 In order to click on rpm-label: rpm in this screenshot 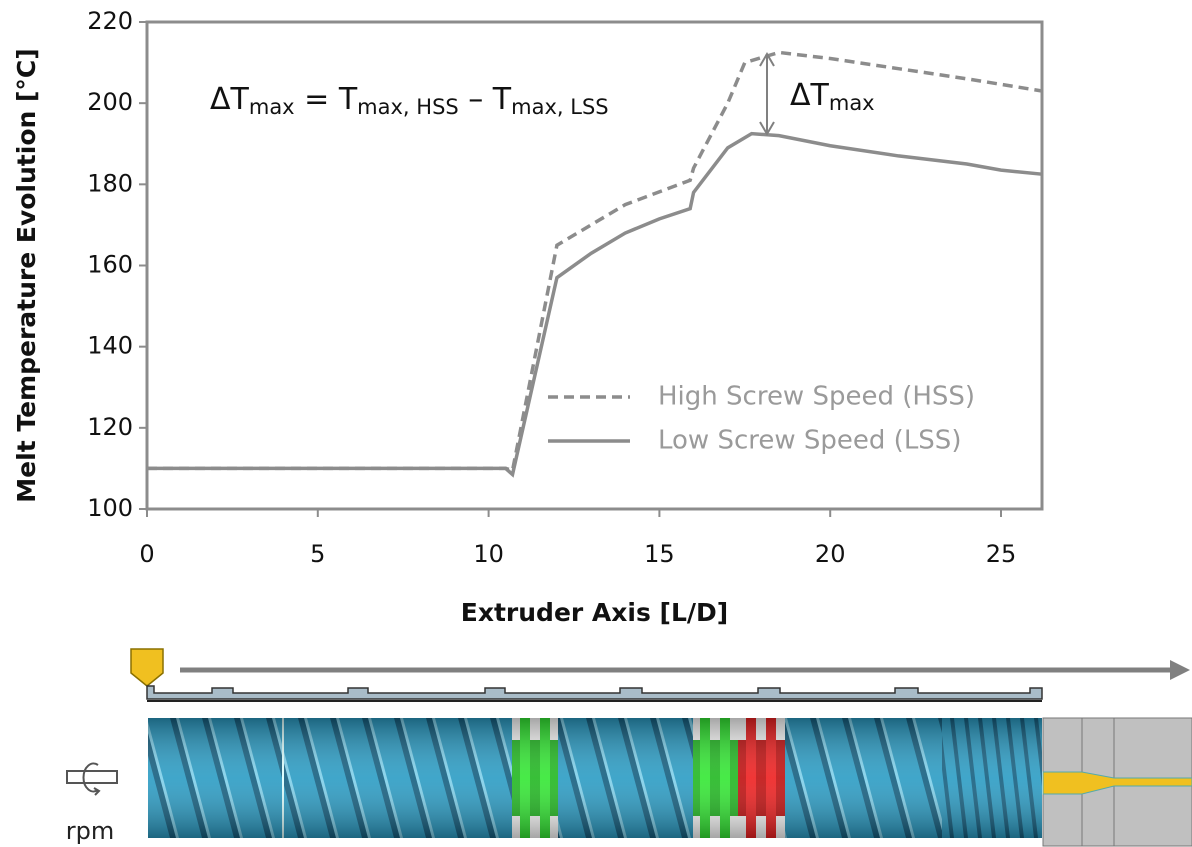, I will do `click(90, 831)`.